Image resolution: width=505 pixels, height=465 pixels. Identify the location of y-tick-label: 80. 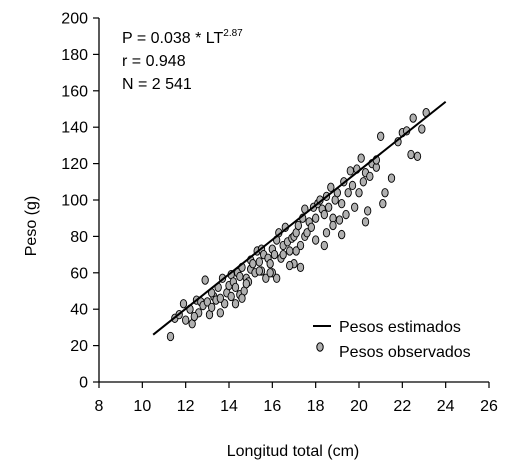
(79, 237).